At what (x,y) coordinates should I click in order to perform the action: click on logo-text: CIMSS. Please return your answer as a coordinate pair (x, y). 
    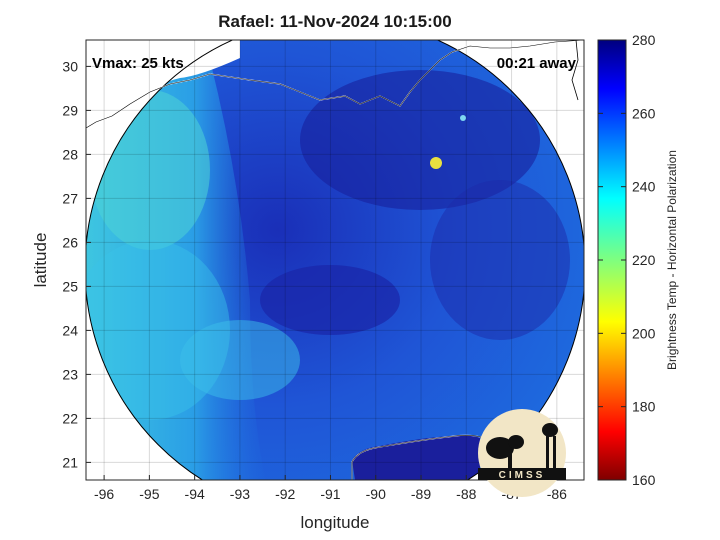
    Looking at the image, I should click on (522, 475).